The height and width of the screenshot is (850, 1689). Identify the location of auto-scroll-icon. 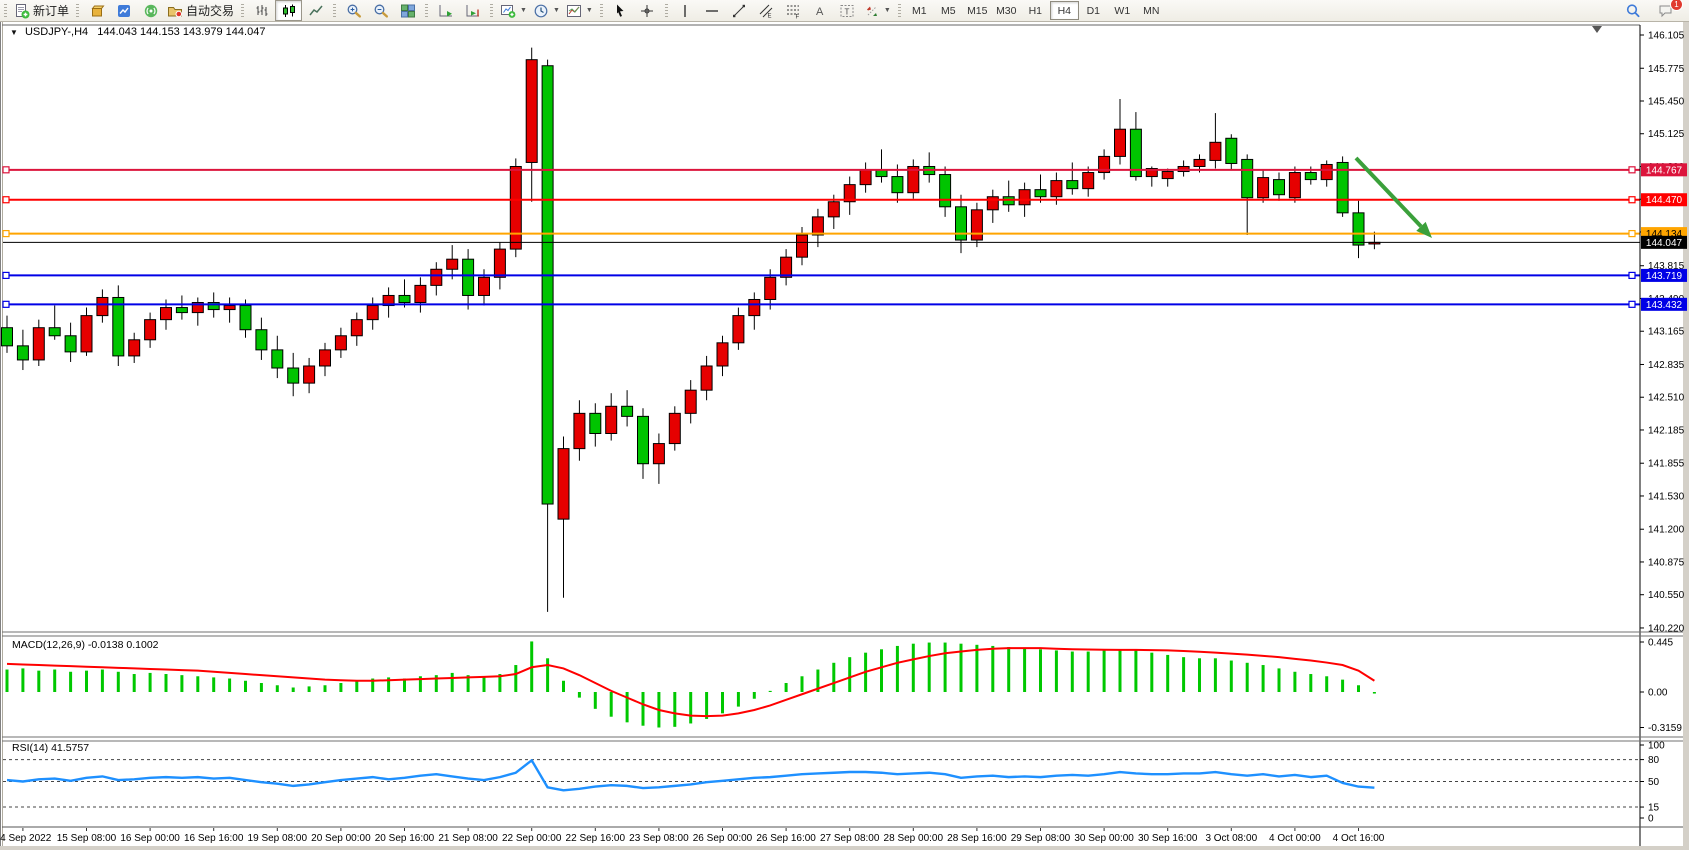
(446, 11).